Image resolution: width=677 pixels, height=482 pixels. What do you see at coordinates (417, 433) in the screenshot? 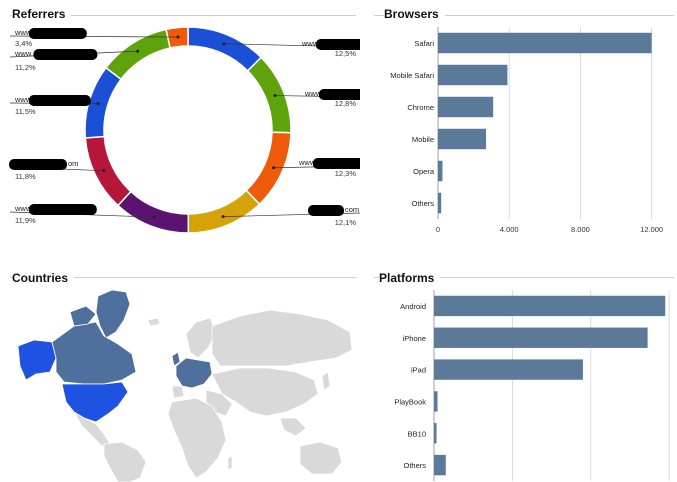
I see `category-label: BB10` at bounding box center [417, 433].